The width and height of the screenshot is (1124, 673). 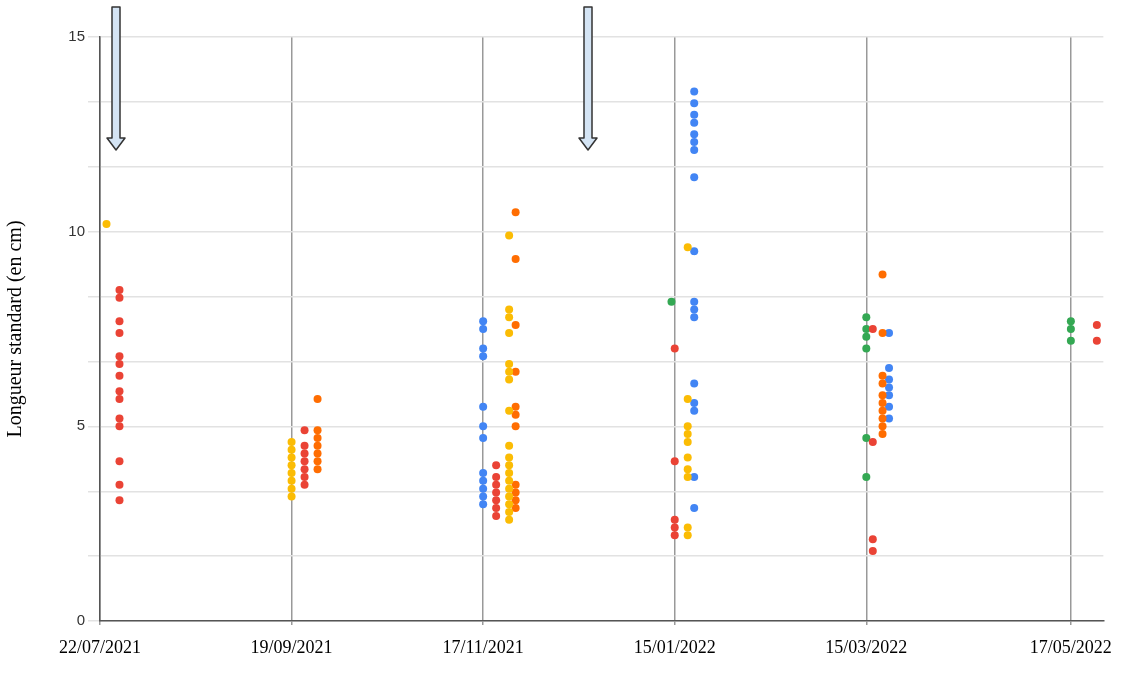 What do you see at coordinates (866, 646) in the screenshot?
I see `x-tick-label: 15/03/2022` at bounding box center [866, 646].